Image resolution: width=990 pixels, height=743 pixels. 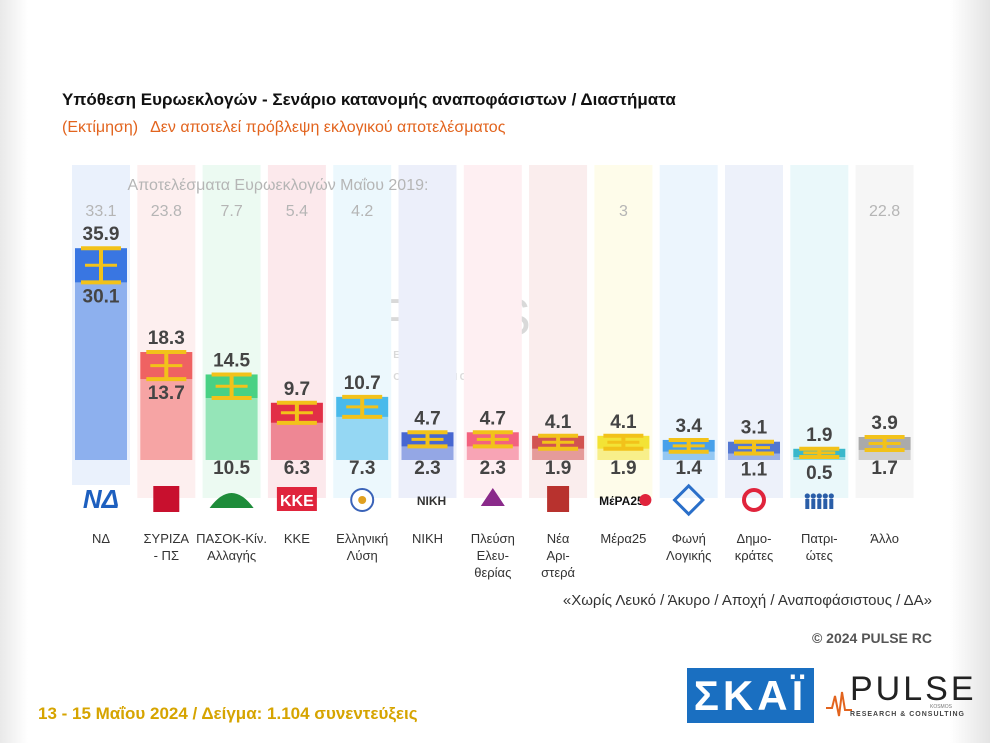 I want to click on foni-logikis-logo-icon, so click(x=688, y=500).